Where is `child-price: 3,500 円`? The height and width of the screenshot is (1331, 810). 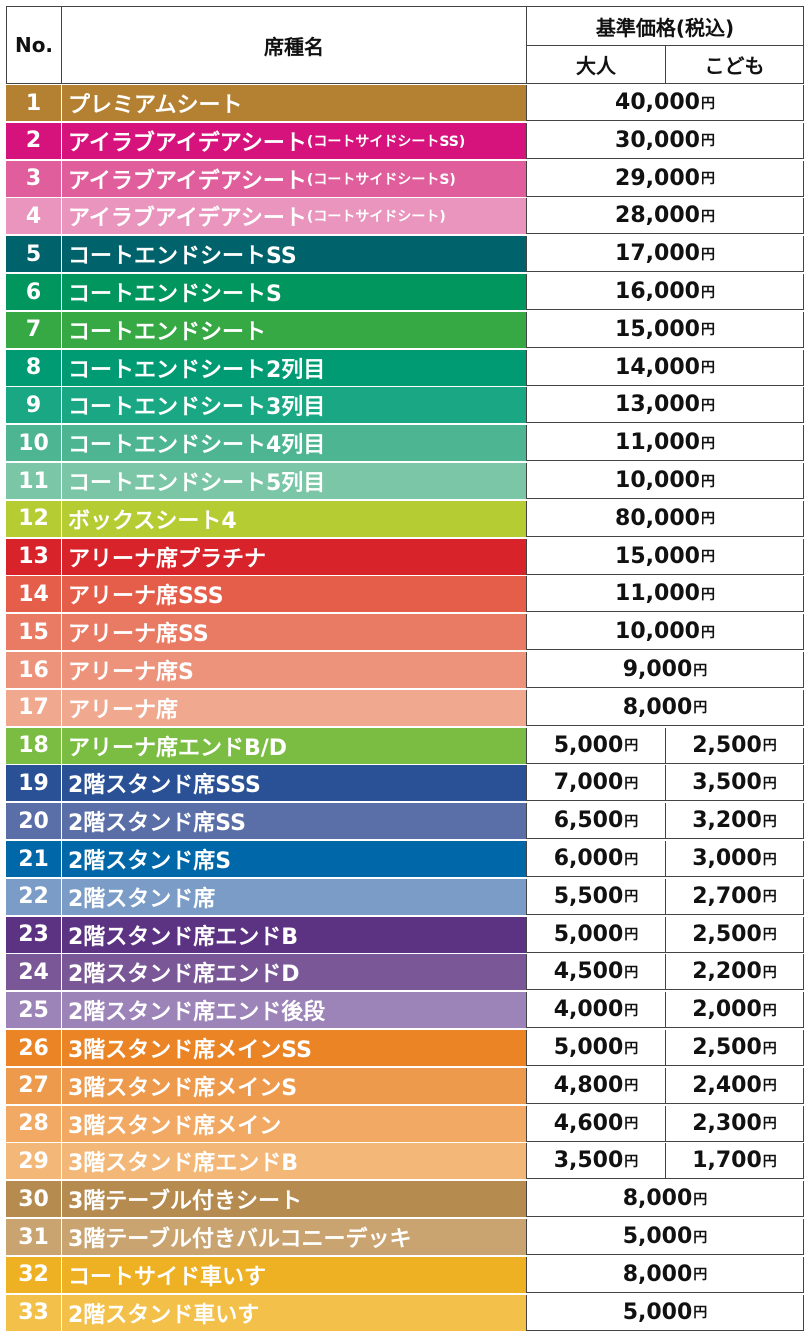 child-price: 3,500 円 is located at coordinates (734, 783).